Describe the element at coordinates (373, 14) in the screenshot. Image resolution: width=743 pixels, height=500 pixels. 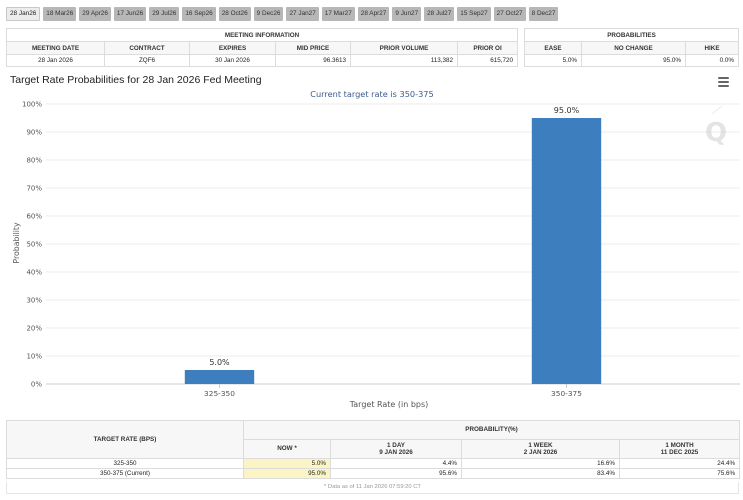
I see `tab-28-apr27: 28 Apr27` at that location.